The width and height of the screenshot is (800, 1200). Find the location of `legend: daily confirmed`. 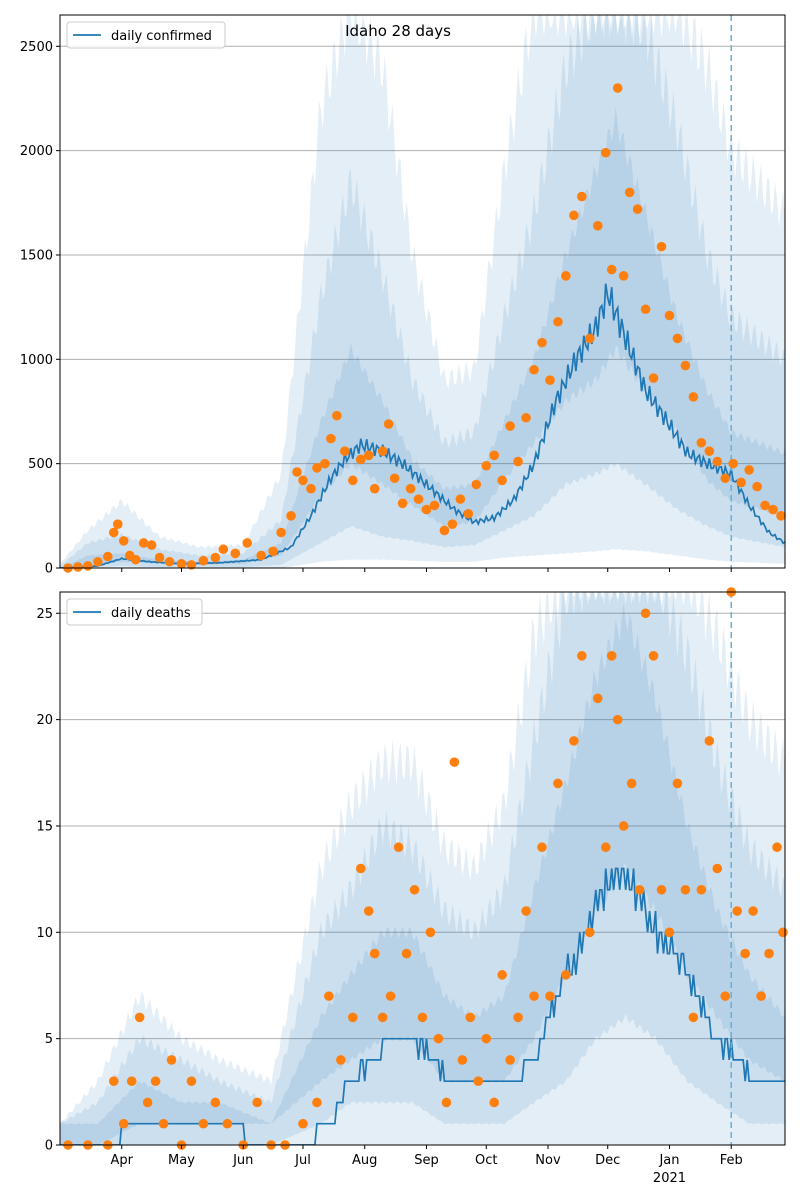

legend: daily confirmed is located at coordinates (146, 35).